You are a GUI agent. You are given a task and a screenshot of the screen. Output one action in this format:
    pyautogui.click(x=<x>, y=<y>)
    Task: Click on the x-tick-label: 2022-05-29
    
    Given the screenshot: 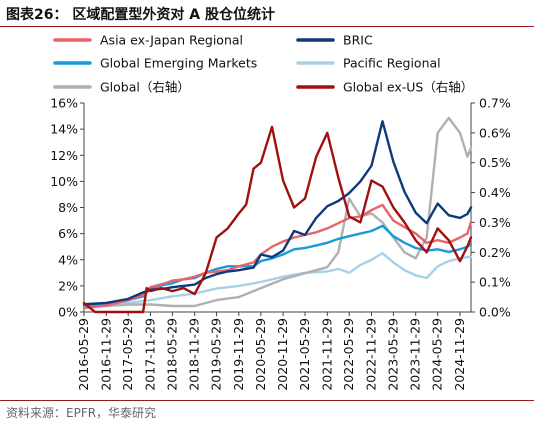 What is the action you would take?
    pyautogui.click(x=348, y=354)
    